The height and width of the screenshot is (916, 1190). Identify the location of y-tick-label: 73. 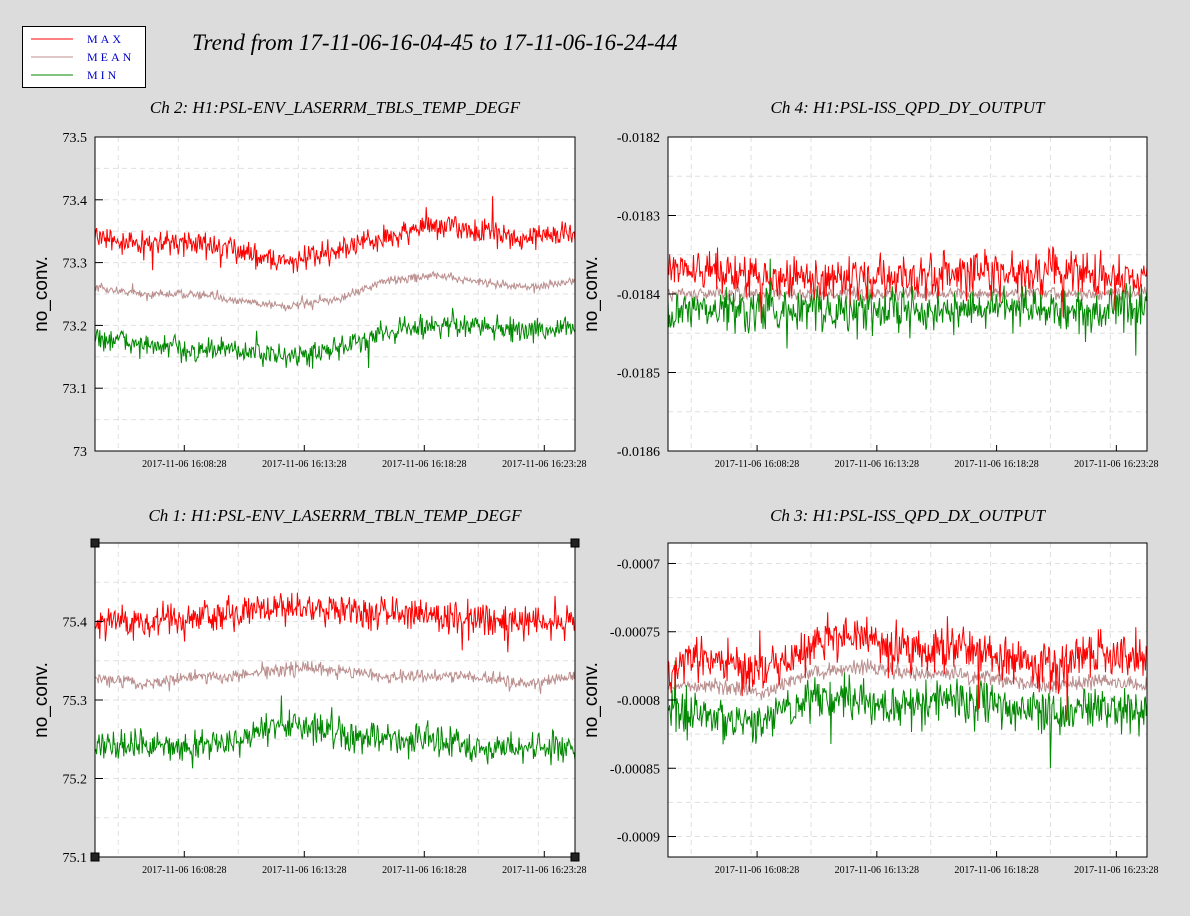
(80, 452).